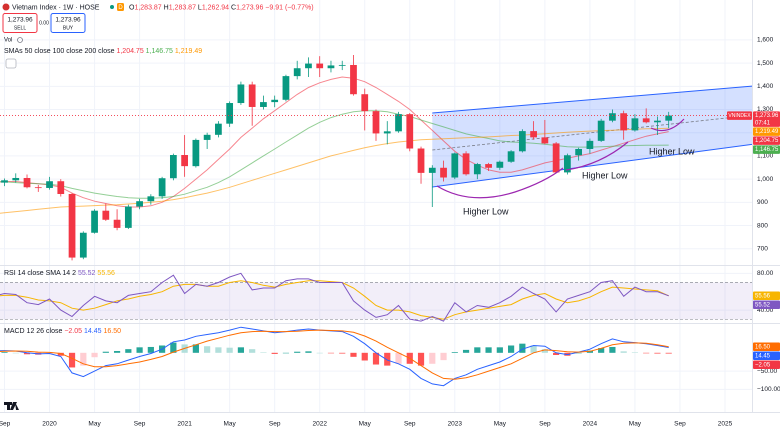  I want to click on price-change: −9.91 (−0.77%), so click(289, 7).